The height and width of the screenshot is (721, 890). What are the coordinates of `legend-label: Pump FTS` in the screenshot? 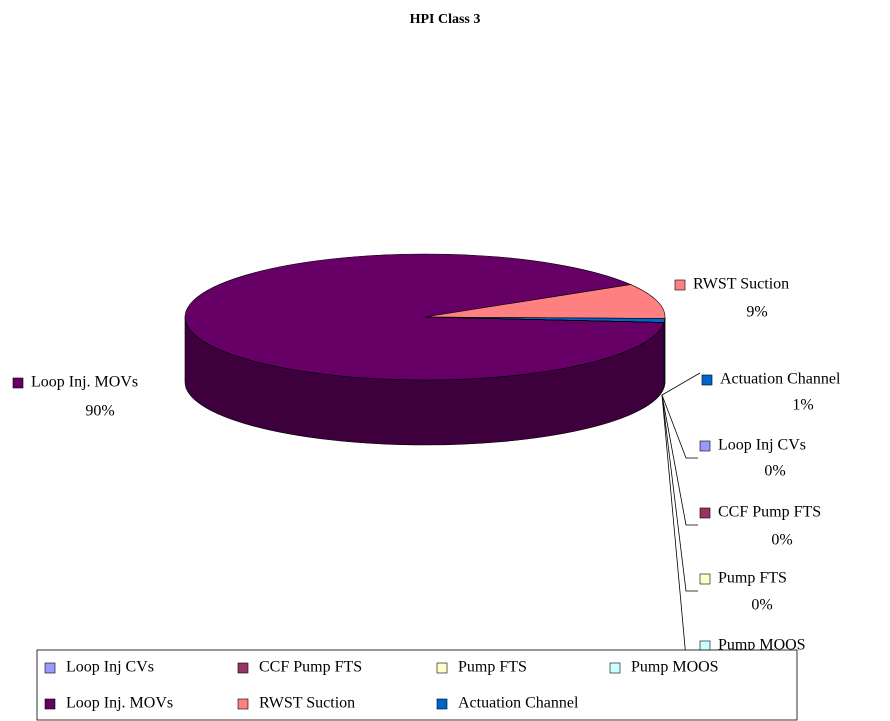 It's located at (492, 667).